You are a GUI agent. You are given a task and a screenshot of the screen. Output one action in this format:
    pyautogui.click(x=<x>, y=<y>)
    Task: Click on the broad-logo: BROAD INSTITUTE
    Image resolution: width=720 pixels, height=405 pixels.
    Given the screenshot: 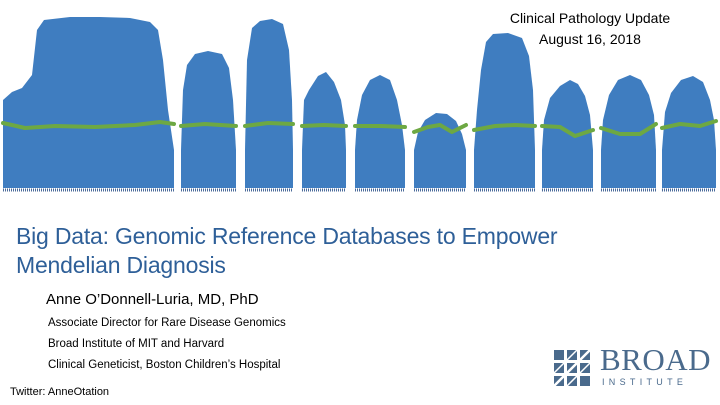 What is the action you would take?
    pyautogui.click(x=631, y=367)
    